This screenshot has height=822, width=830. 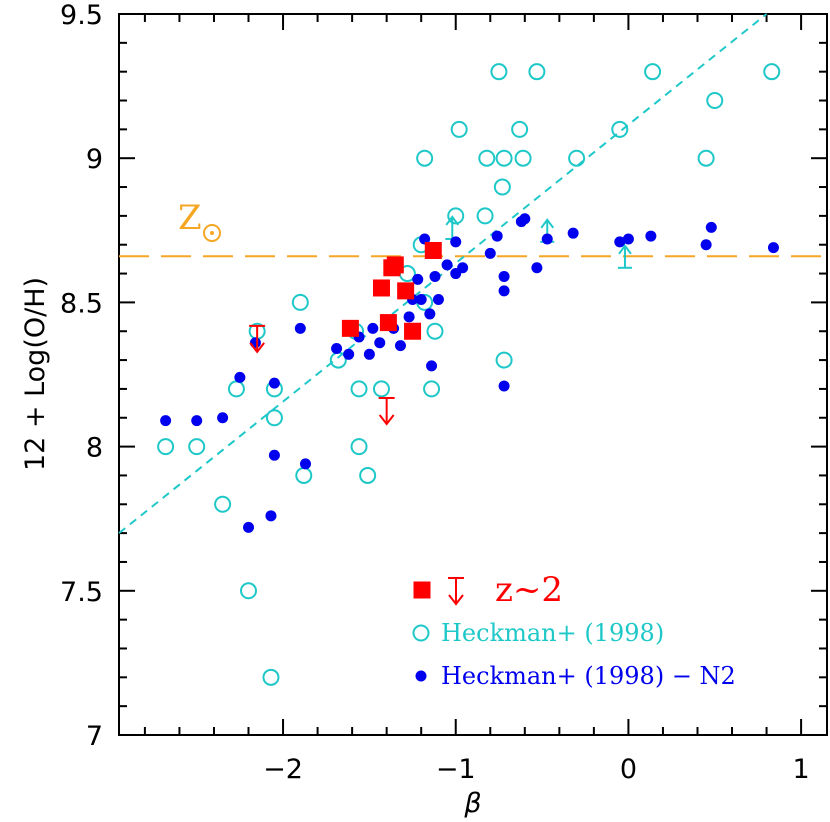 What do you see at coordinates (94, 448) in the screenshot?
I see `y-tick-label: 8` at bounding box center [94, 448].